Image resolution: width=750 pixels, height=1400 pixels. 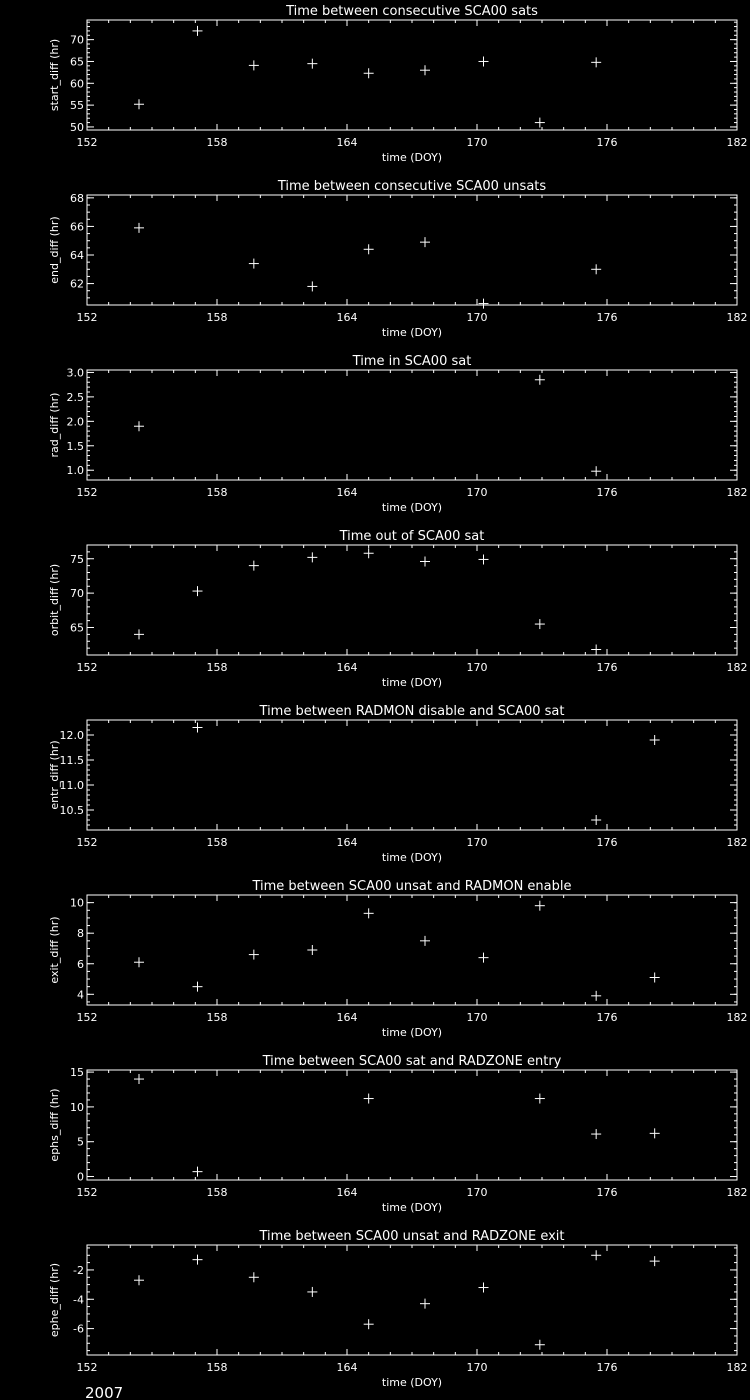 What do you see at coordinates (77, 105) in the screenshot?
I see `y-tick-label: 55` at bounding box center [77, 105].